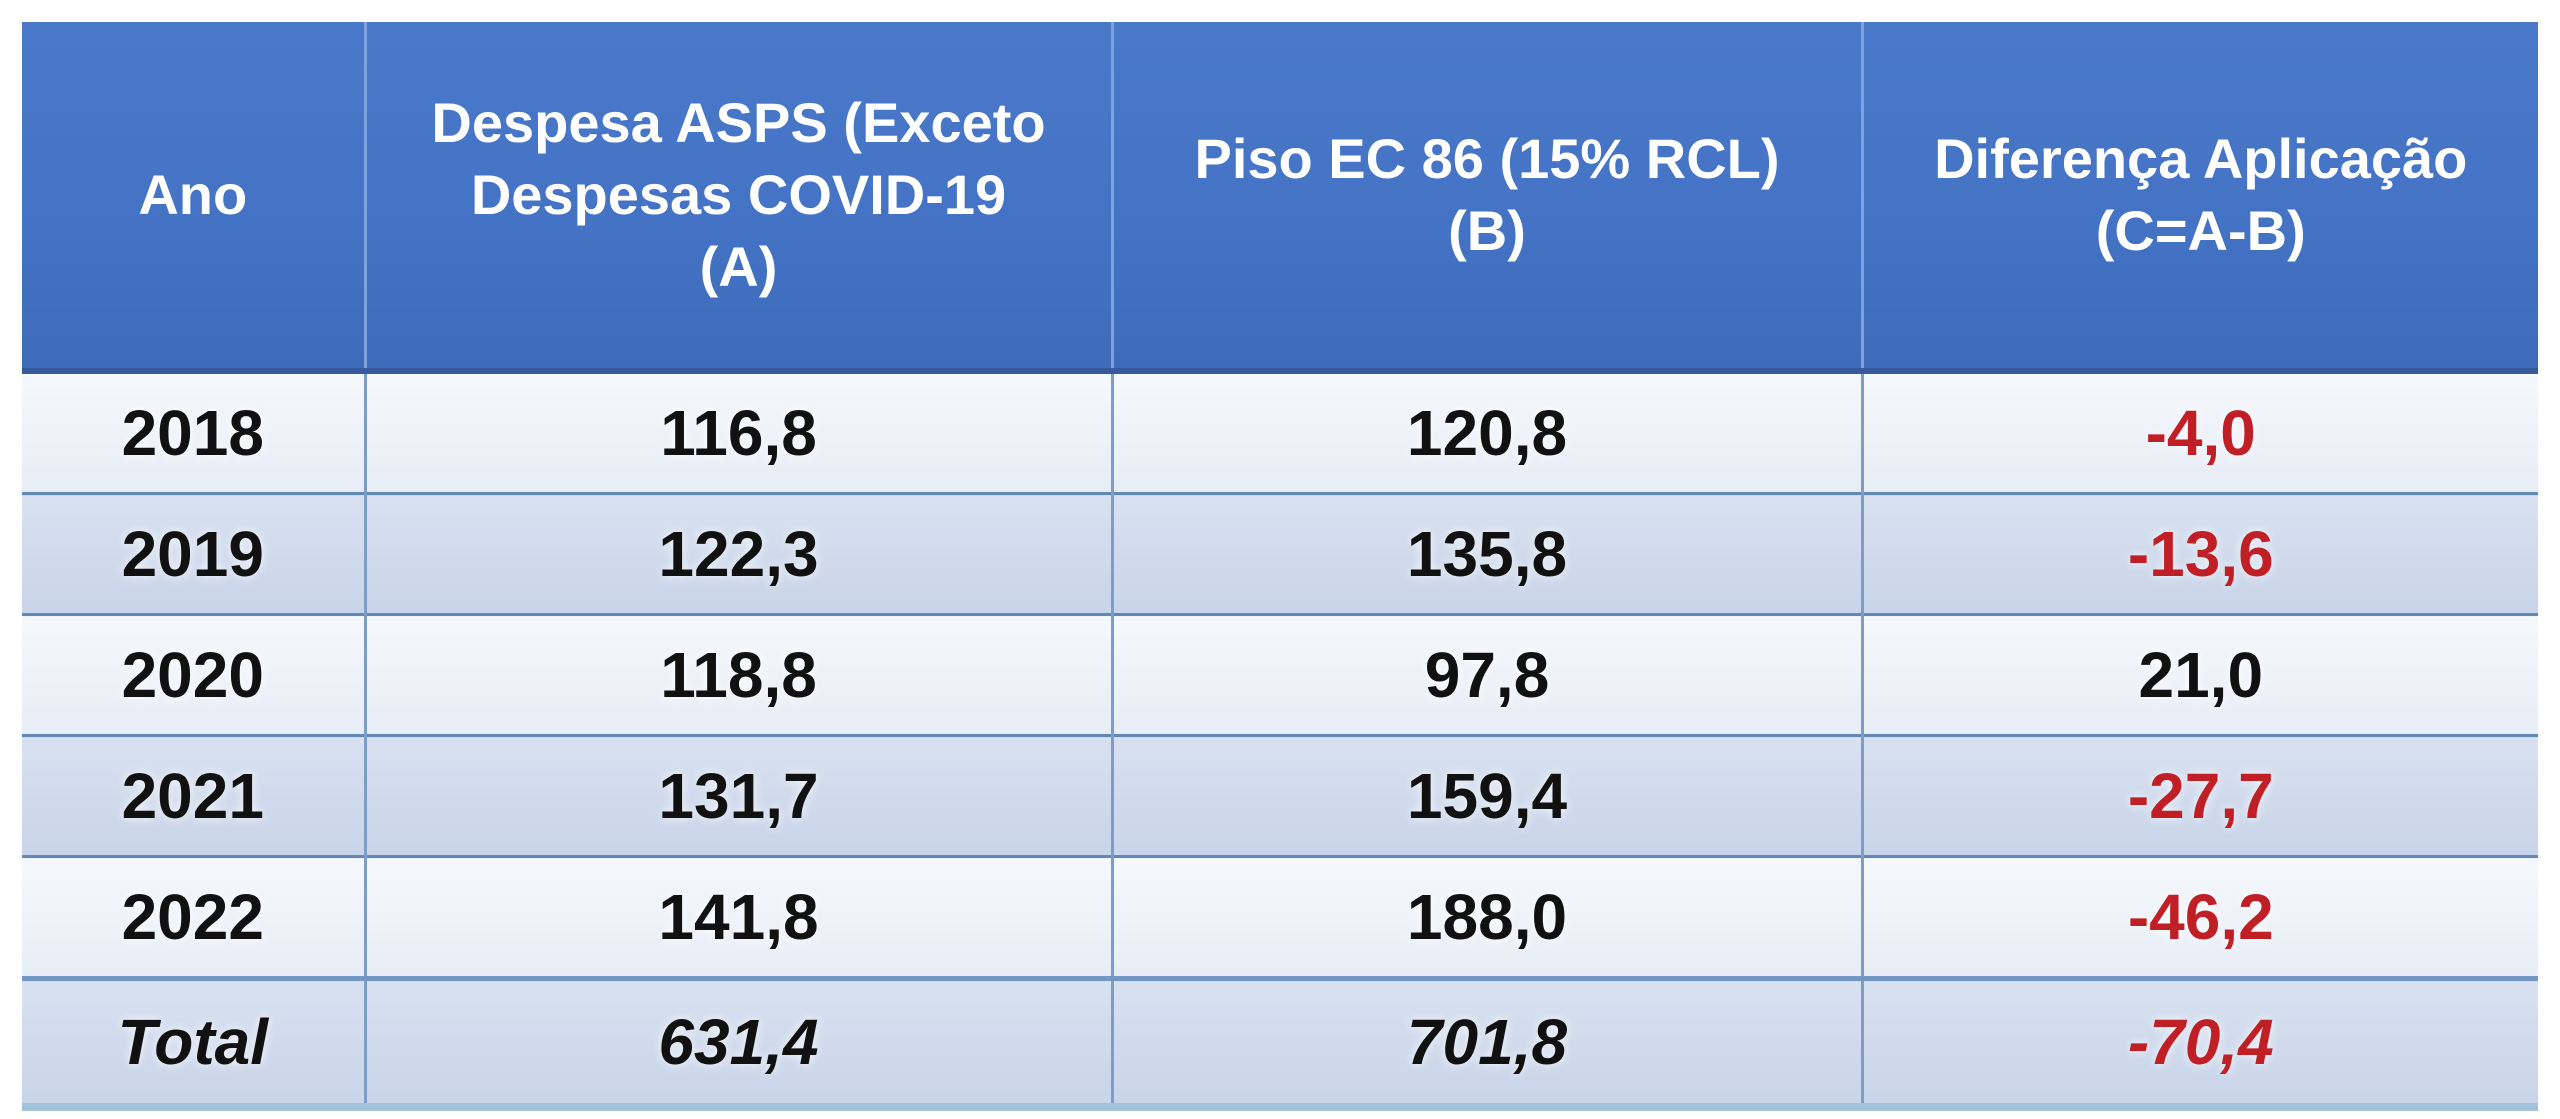  I want to click on cell-ano: 2021, so click(193, 795).